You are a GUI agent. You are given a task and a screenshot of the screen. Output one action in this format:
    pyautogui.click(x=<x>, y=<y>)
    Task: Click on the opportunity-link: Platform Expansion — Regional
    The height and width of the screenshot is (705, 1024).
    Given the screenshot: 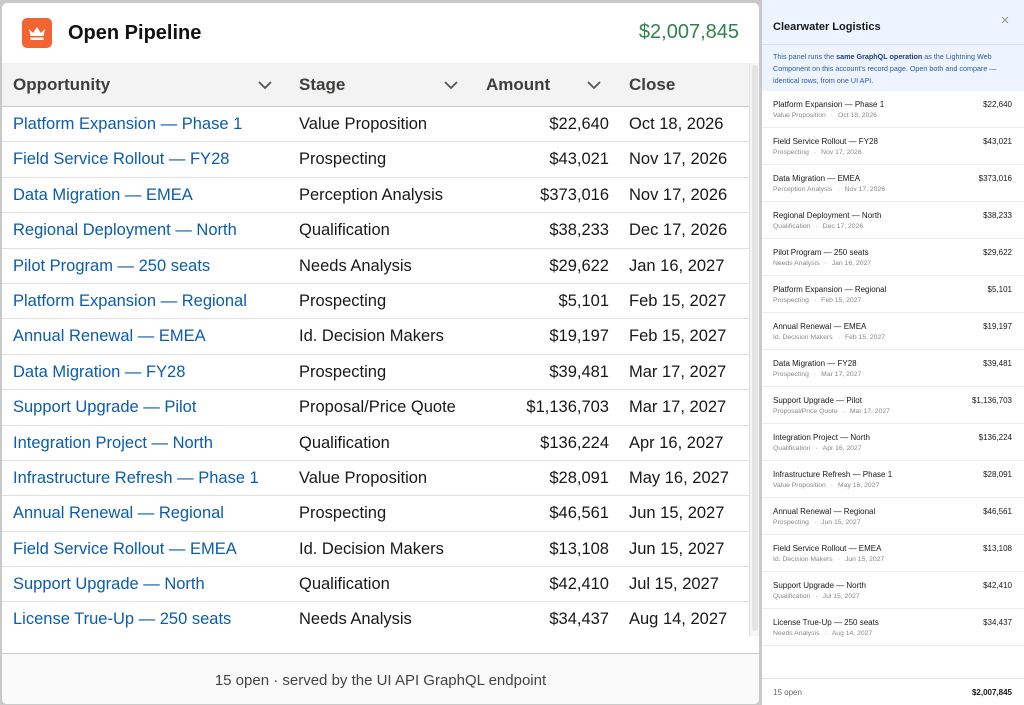 What is the action you would take?
    pyautogui.click(x=130, y=300)
    